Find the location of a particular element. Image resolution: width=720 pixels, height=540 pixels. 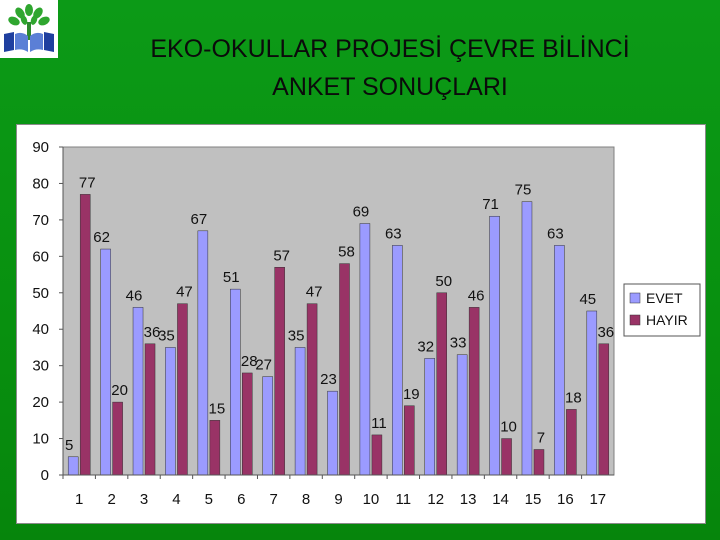

legend-label-hayir: HAYIR is located at coordinates (667, 320).